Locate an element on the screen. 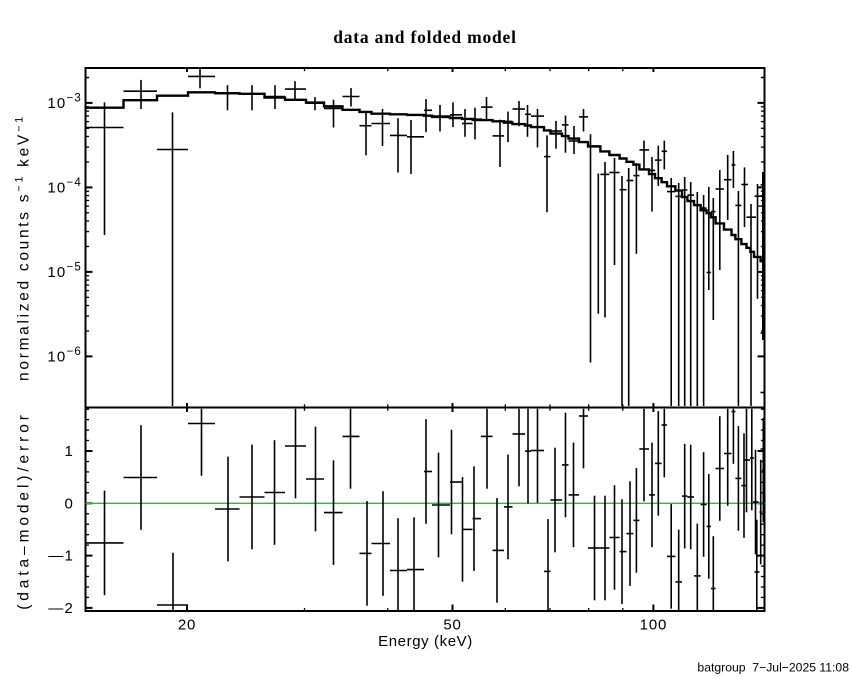 This screenshot has height=685, width=850. svg-text: Energy (keV) is located at coordinates (425, 641).